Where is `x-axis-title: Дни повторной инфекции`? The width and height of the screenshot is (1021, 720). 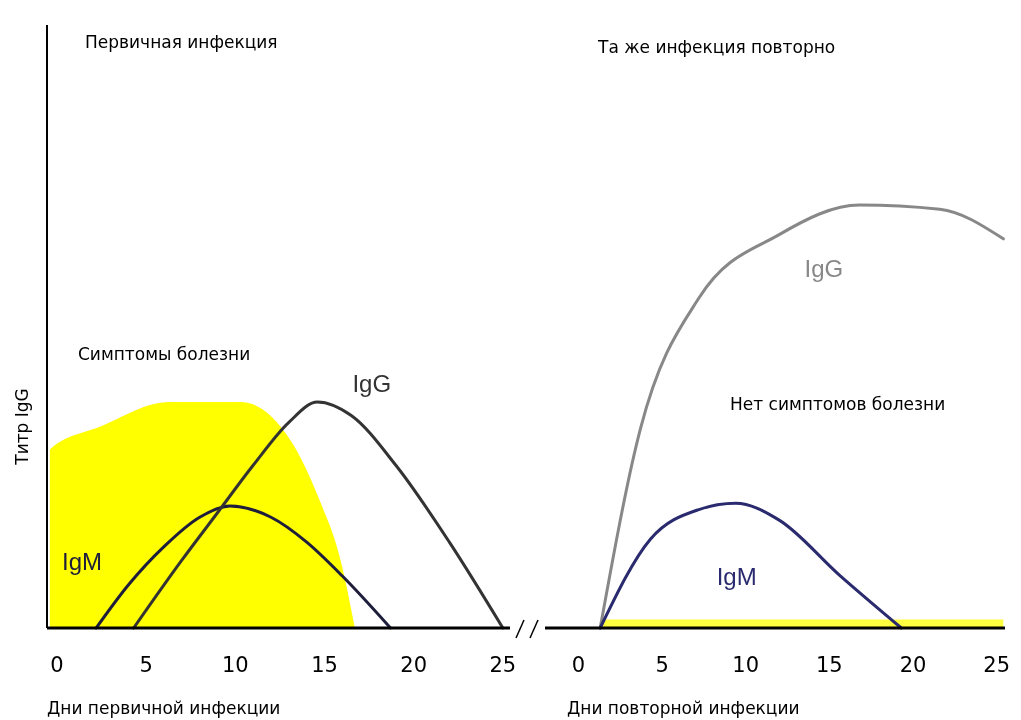
x-axis-title: Дни повторной инфекции is located at coordinates (683, 708).